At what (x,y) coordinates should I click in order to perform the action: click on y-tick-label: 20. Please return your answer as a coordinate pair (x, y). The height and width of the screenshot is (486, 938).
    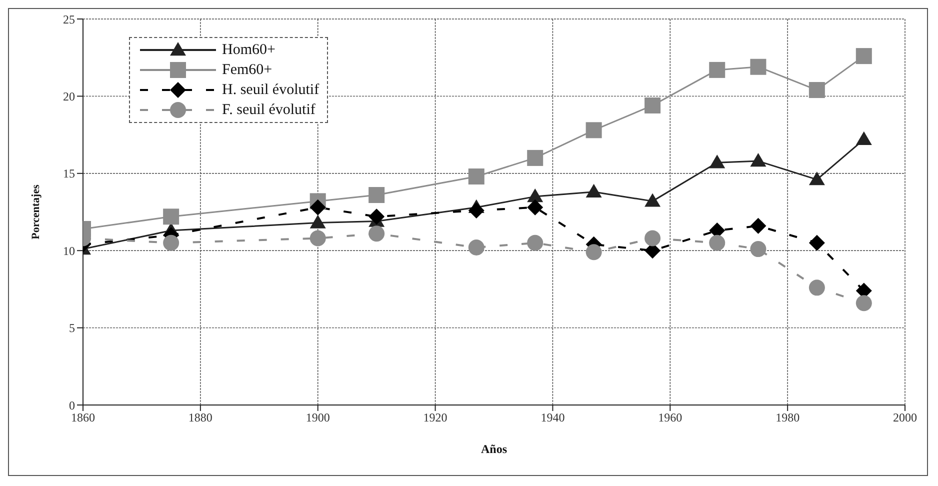
    Looking at the image, I should click on (69, 96).